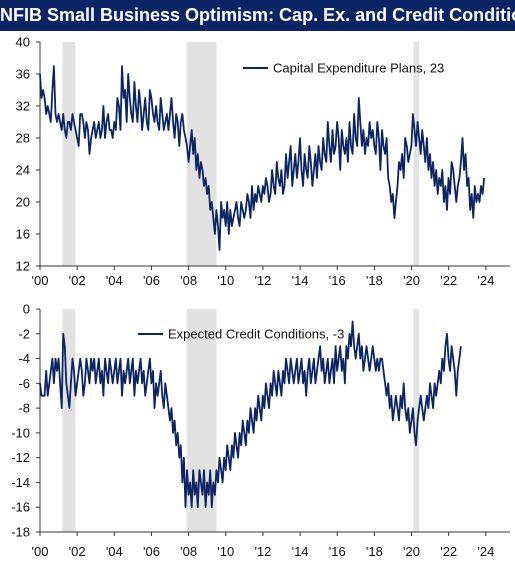 This screenshot has height=562, width=515. I want to click on y-tick-label: 0, so click(26, 309).